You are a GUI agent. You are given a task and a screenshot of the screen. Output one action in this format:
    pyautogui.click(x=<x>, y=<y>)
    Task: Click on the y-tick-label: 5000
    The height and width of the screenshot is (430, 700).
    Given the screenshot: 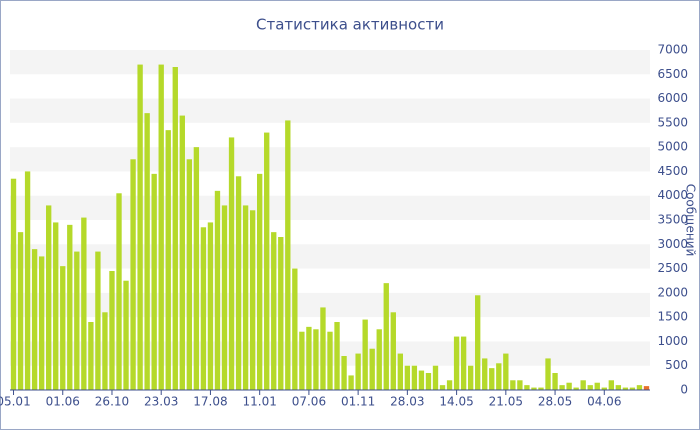 What is the action you would take?
    pyautogui.click(x=672, y=147)
    